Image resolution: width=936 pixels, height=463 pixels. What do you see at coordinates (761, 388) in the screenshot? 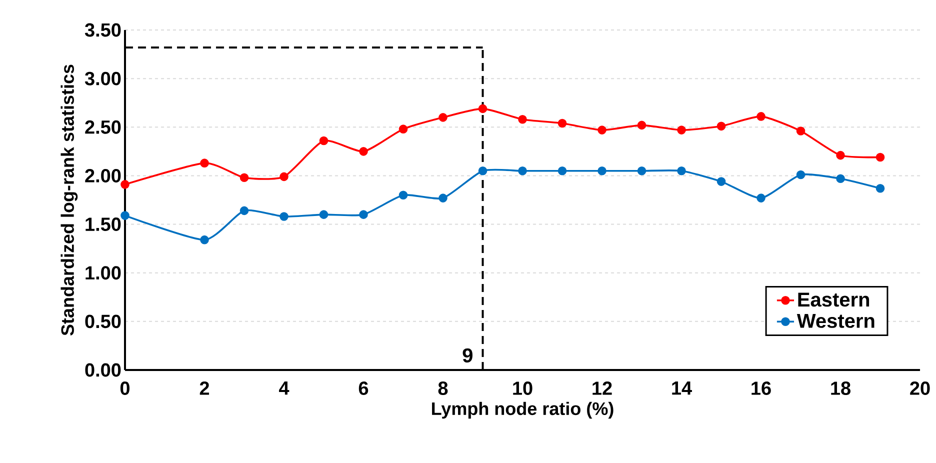
I see `x-tick-label: 16` at bounding box center [761, 388].